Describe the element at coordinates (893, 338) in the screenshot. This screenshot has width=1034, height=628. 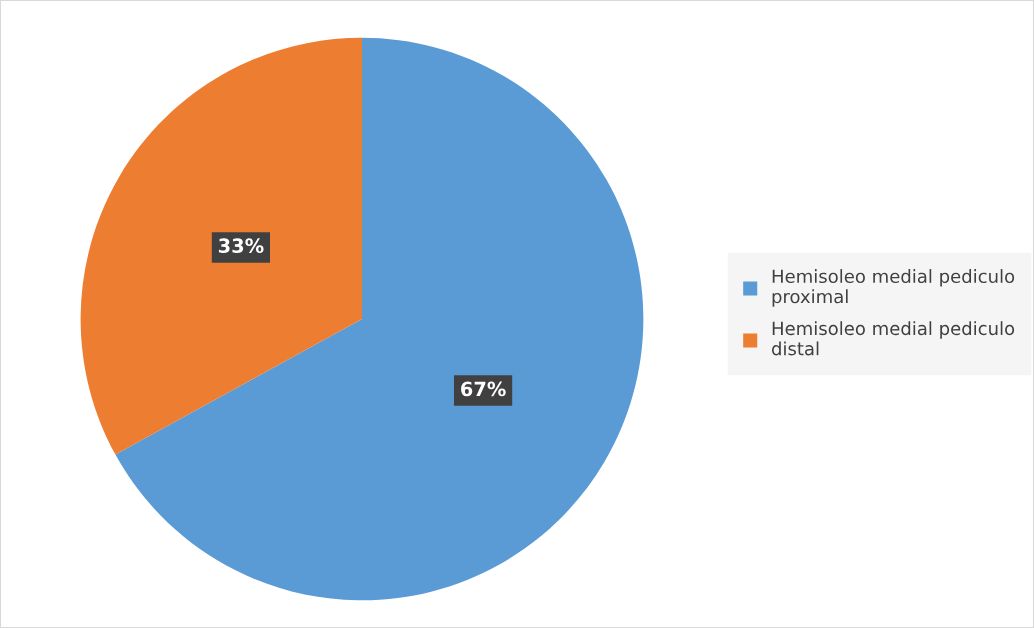
I see `legend-label: Hemisoleo medial pediculo distal` at that location.